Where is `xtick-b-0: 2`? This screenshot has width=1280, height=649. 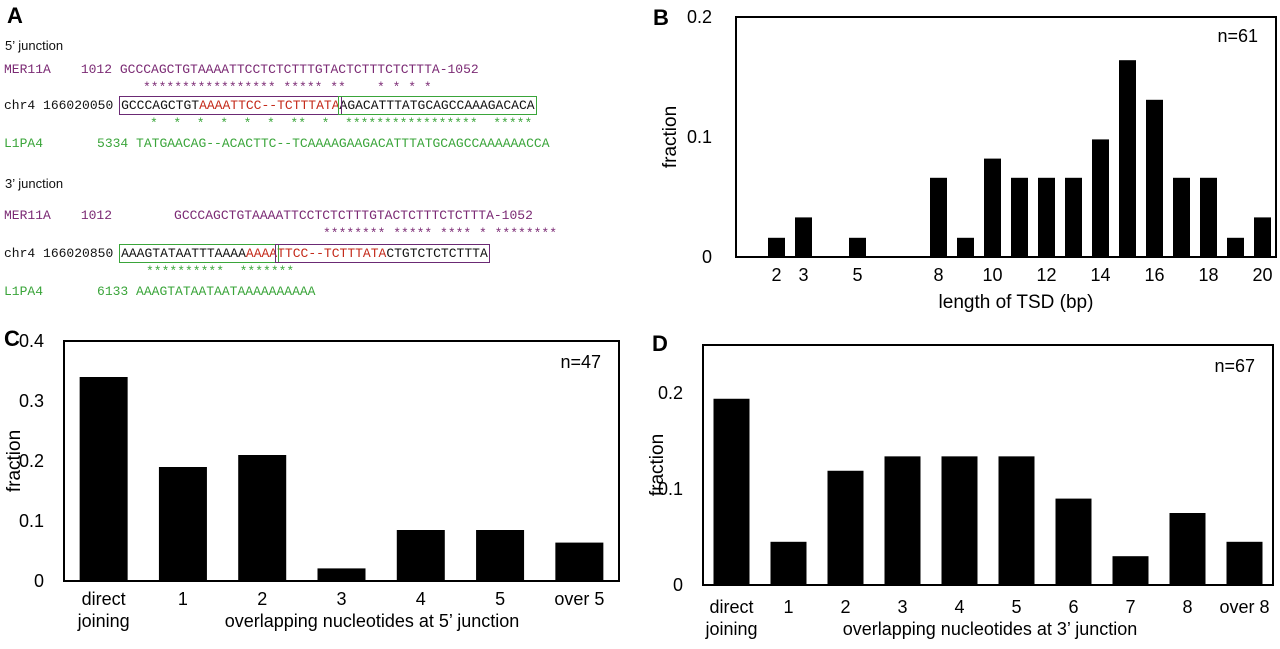 xtick-b-0: 2 is located at coordinates (776, 275).